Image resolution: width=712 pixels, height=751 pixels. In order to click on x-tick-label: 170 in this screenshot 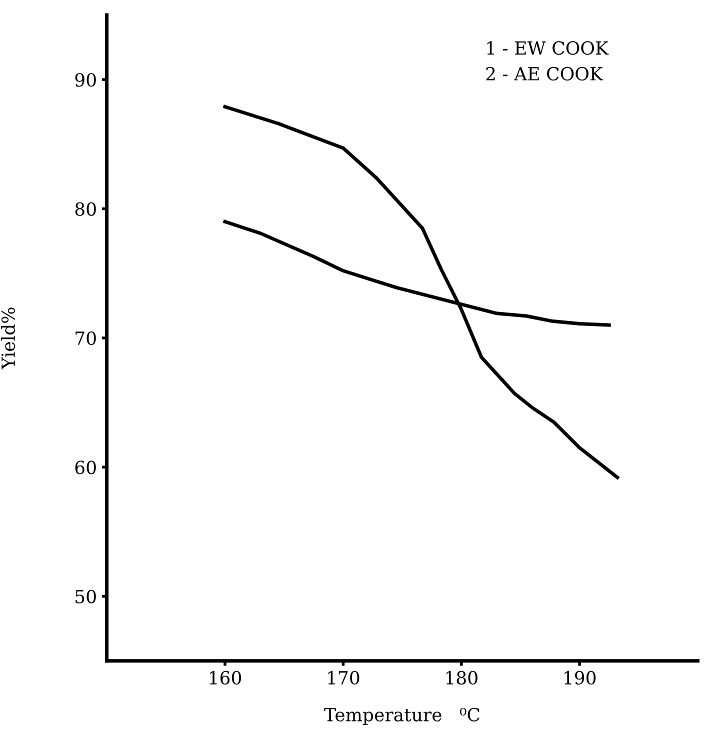, I will do `click(344, 677)`.